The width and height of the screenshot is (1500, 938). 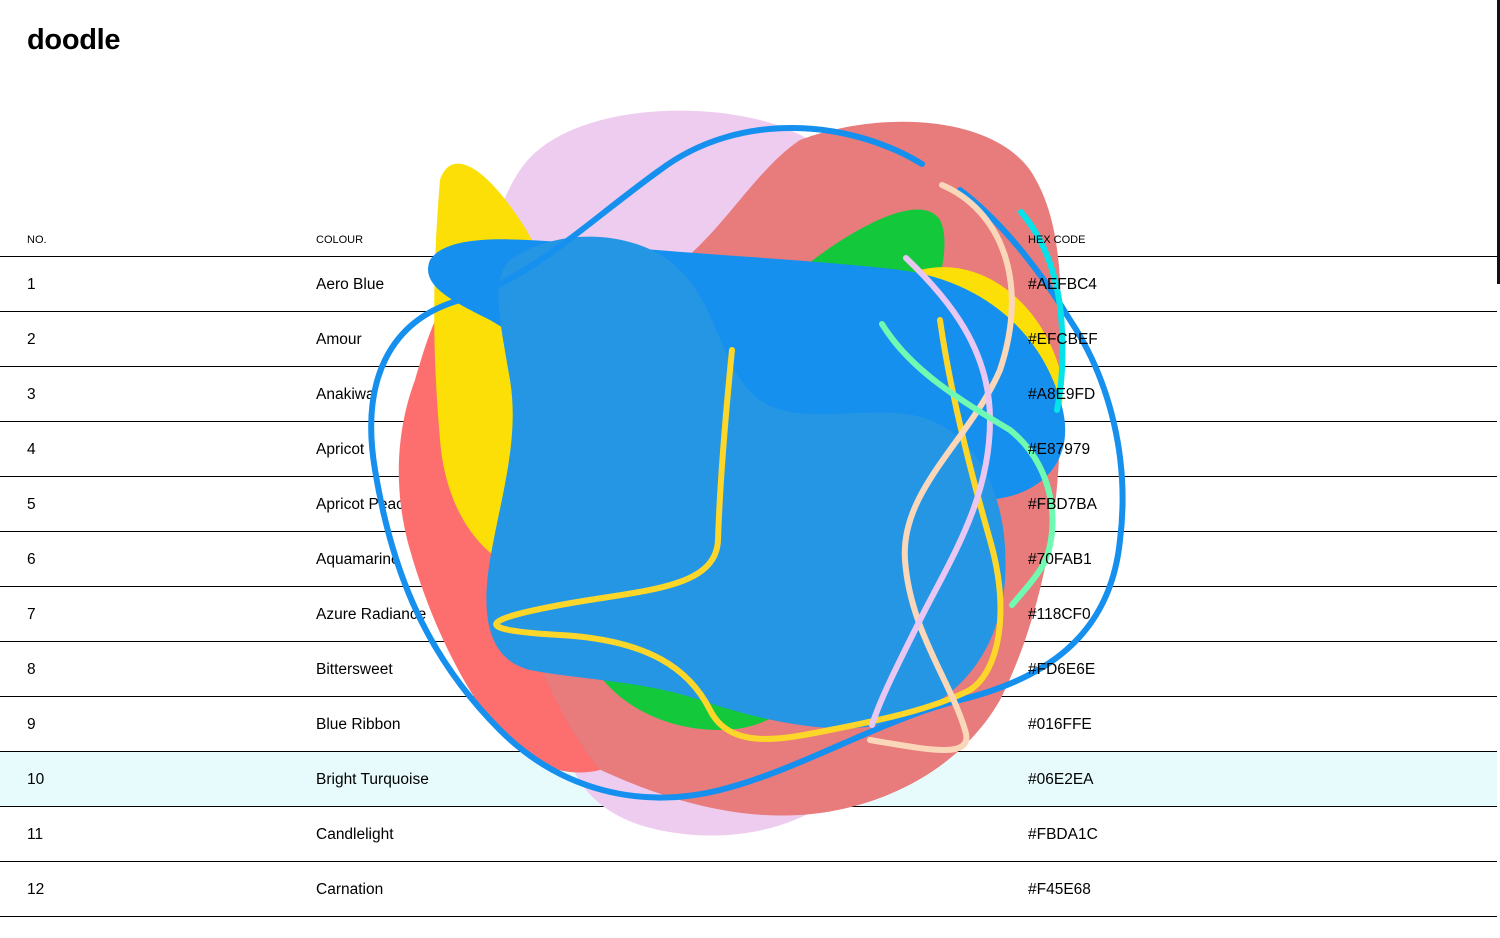 I want to click on table-row: 12 Carnation, so click(x=748, y=889).